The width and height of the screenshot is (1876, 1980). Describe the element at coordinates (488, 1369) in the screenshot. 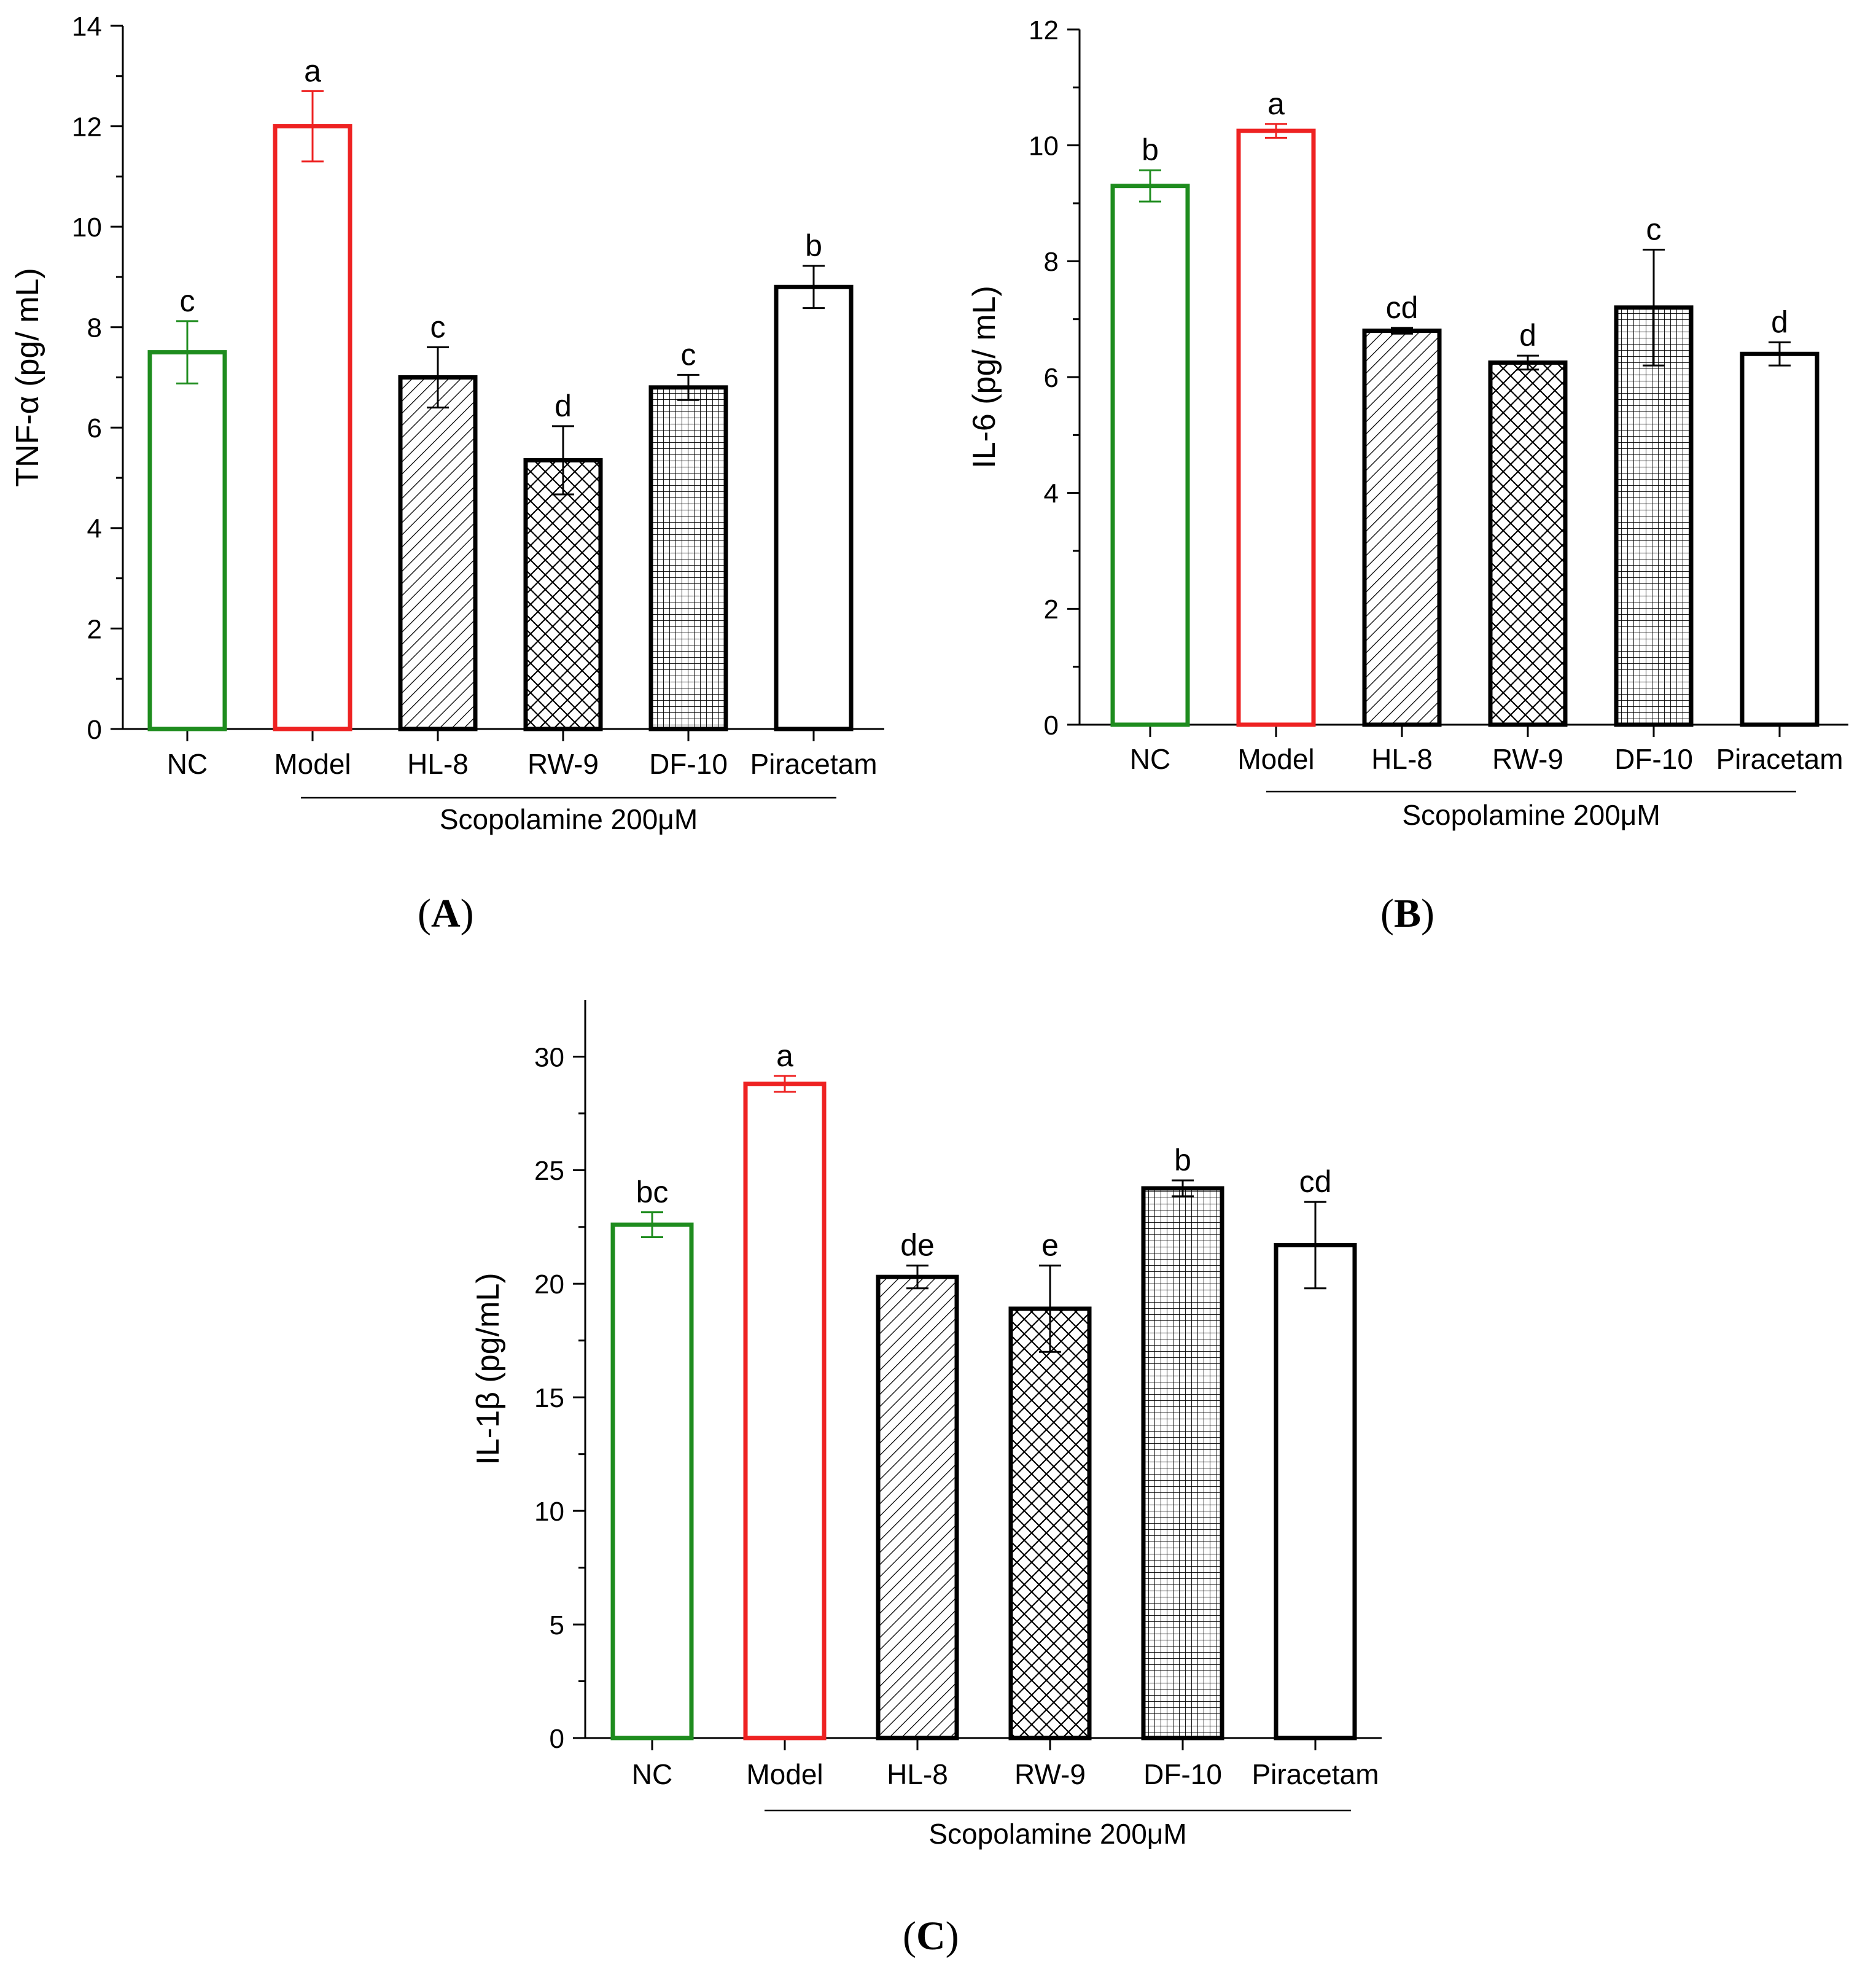

I see `y-axis-title: IL-1β (pg/mL)` at that location.